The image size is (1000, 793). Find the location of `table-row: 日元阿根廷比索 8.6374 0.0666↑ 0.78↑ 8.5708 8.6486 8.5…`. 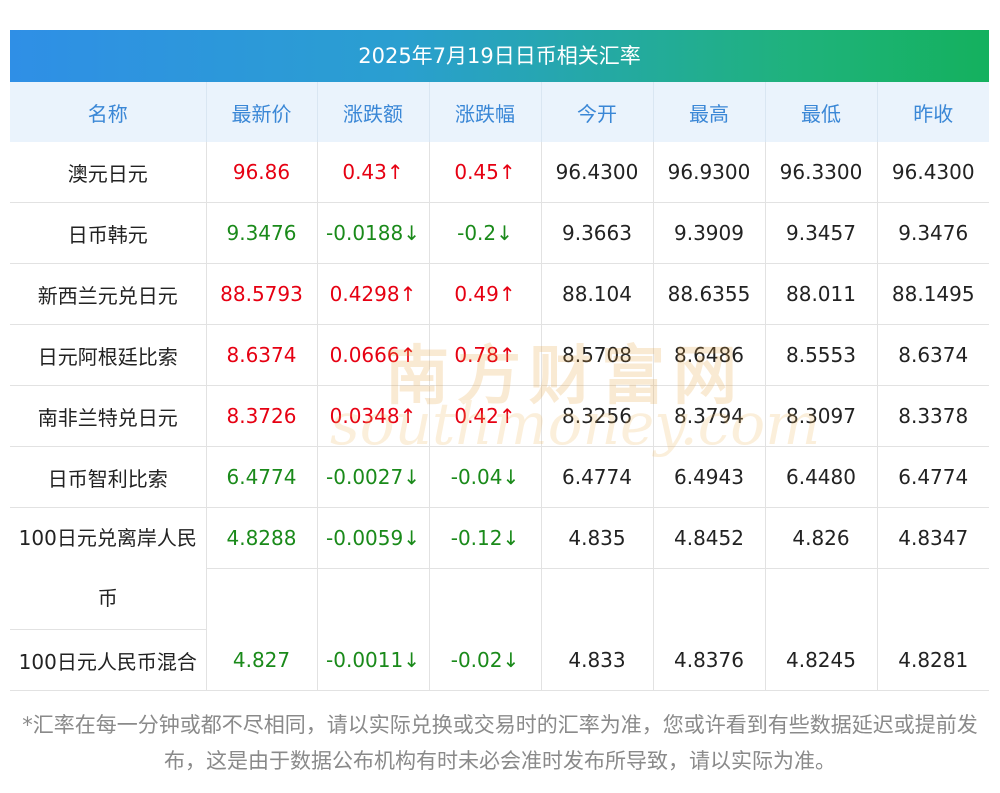

table-row: 日元阿根廷比索 8.6374 0.0666↑ 0.78↑ 8.5708 8.6486 8.5… is located at coordinates (499, 355).